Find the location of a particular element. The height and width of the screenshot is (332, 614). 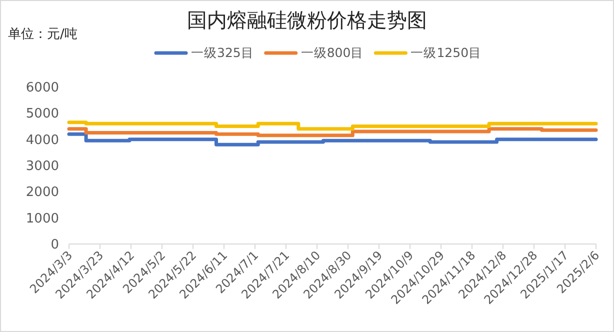

y-tick-label: 5000 is located at coordinates (42, 114).